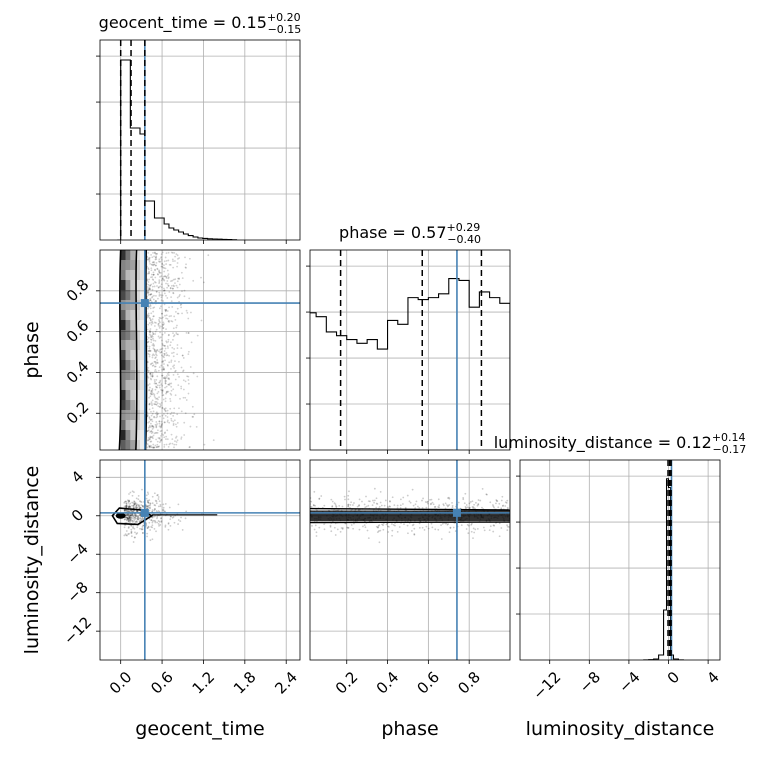 The width and height of the screenshot is (760, 760). Describe the element at coordinates (200, 140) in the screenshot. I see `hist-panel-geocent_time` at that location.